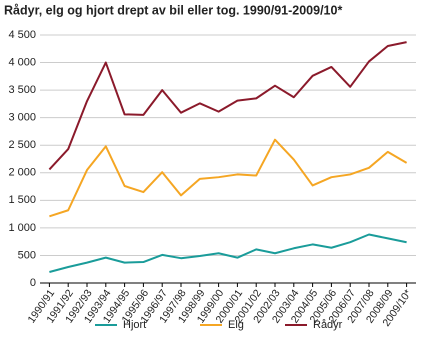 The width and height of the screenshot is (425, 340). What do you see at coordinates (236, 325) in the screenshot?
I see `legend-label: Elg` at bounding box center [236, 325].